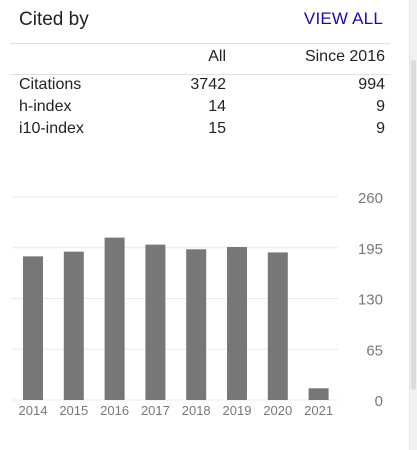 This screenshot has height=450, width=417. What do you see at coordinates (370, 198) in the screenshot?
I see `y-tick-label: 260` at bounding box center [370, 198].